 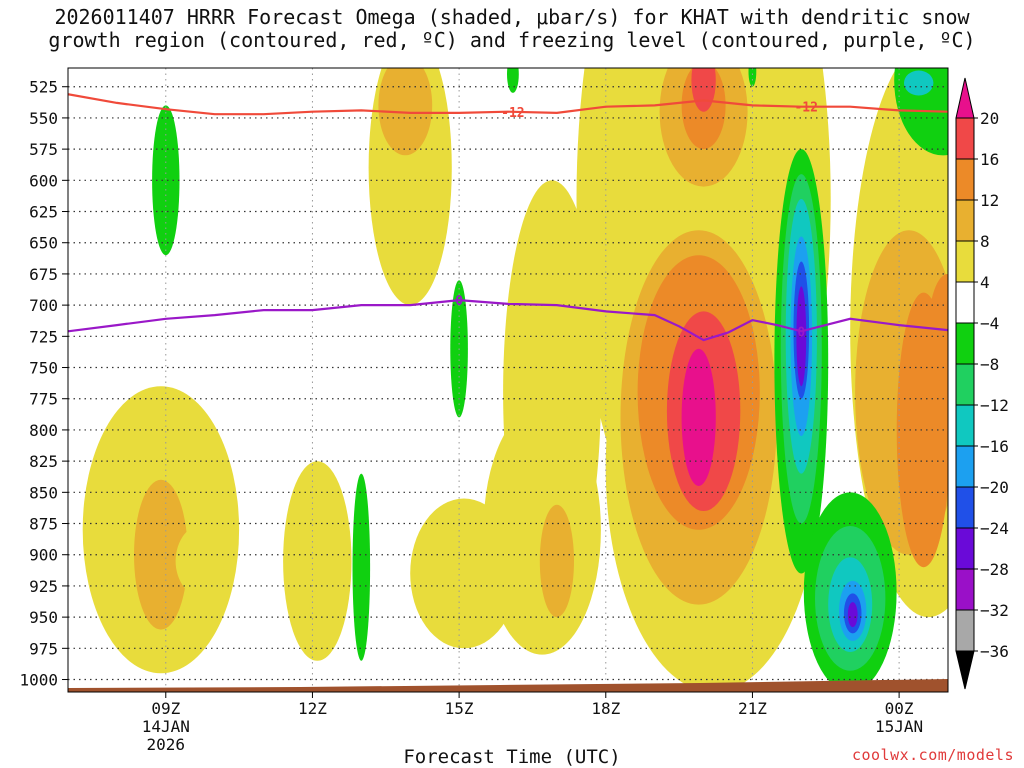 What do you see at coordinates (43, 118) in the screenshot?
I see `y-tick-label: 550` at bounding box center [43, 118].